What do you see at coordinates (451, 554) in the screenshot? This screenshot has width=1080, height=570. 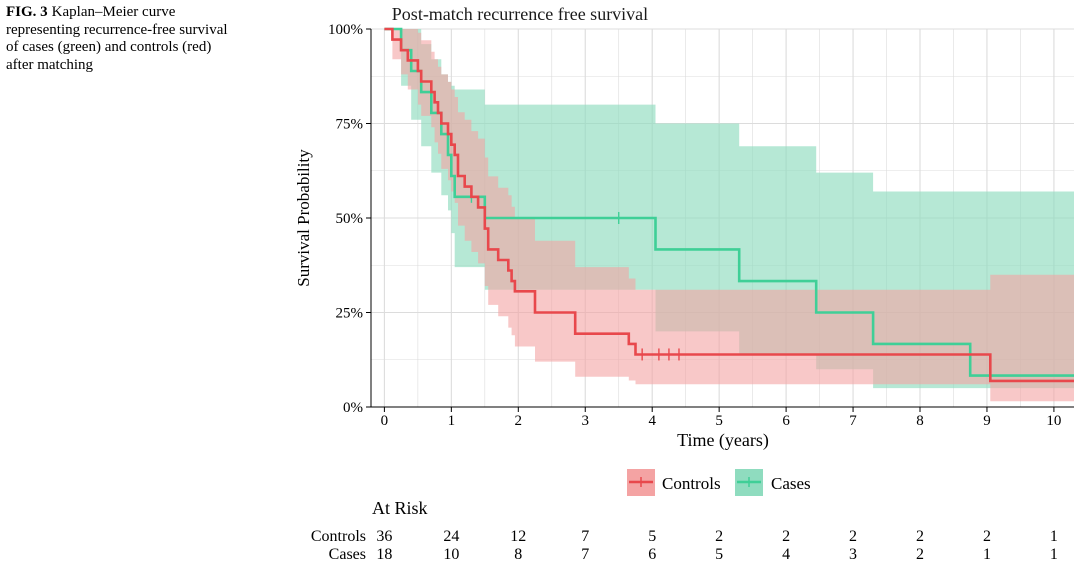 I see `at-risk-cases-value: 10` at bounding box center [451, 554].